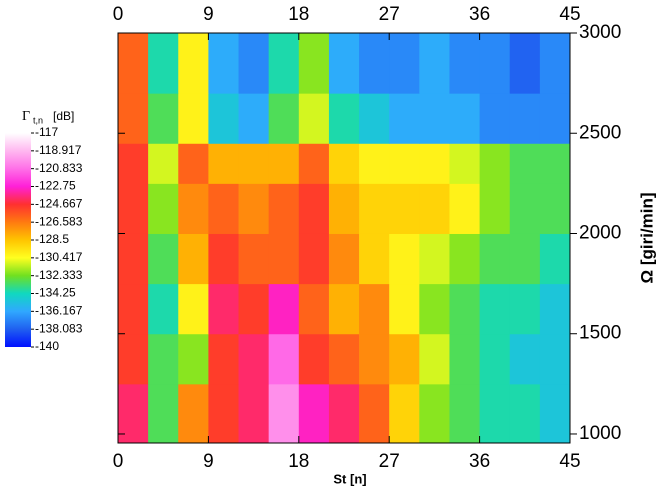  I want to click on x-axis-label: St [n], so click(349, 478).